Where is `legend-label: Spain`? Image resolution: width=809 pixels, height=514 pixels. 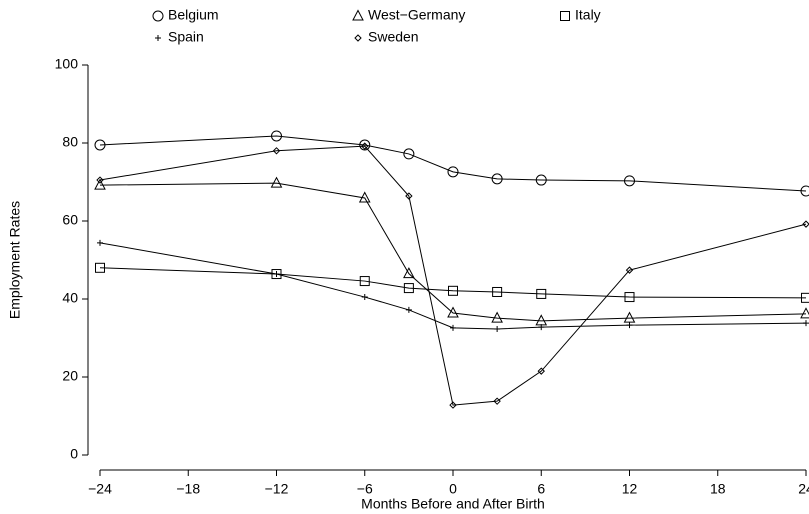
legend-label: Spain is located at coordinates (186, 37).